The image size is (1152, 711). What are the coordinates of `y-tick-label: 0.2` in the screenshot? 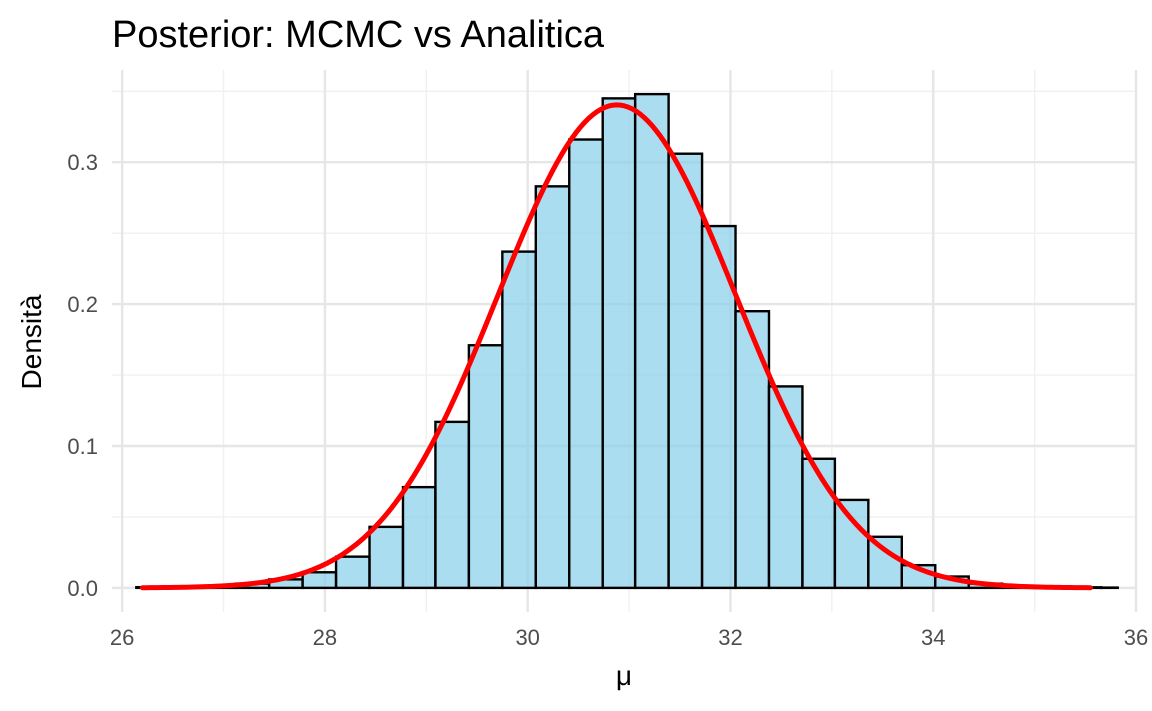 It's located at (82, 304).